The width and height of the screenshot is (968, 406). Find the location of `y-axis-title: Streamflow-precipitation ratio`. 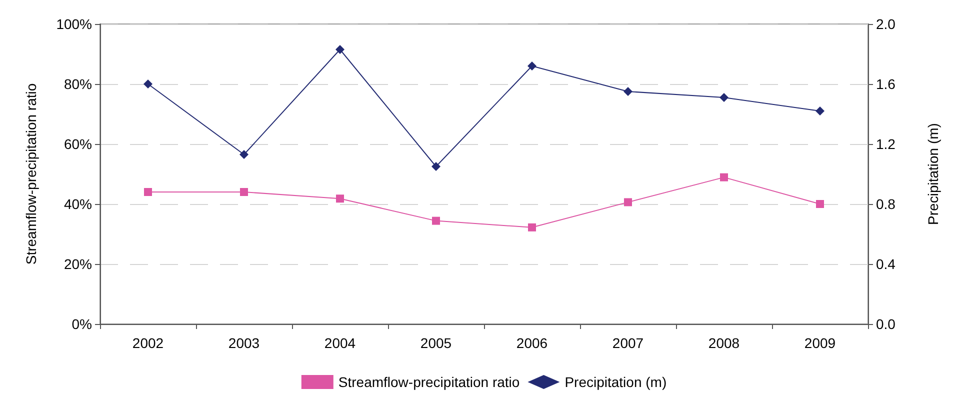

y-axis-title: Streamflow-precipitation ratio is located at coordinates (31, 174).